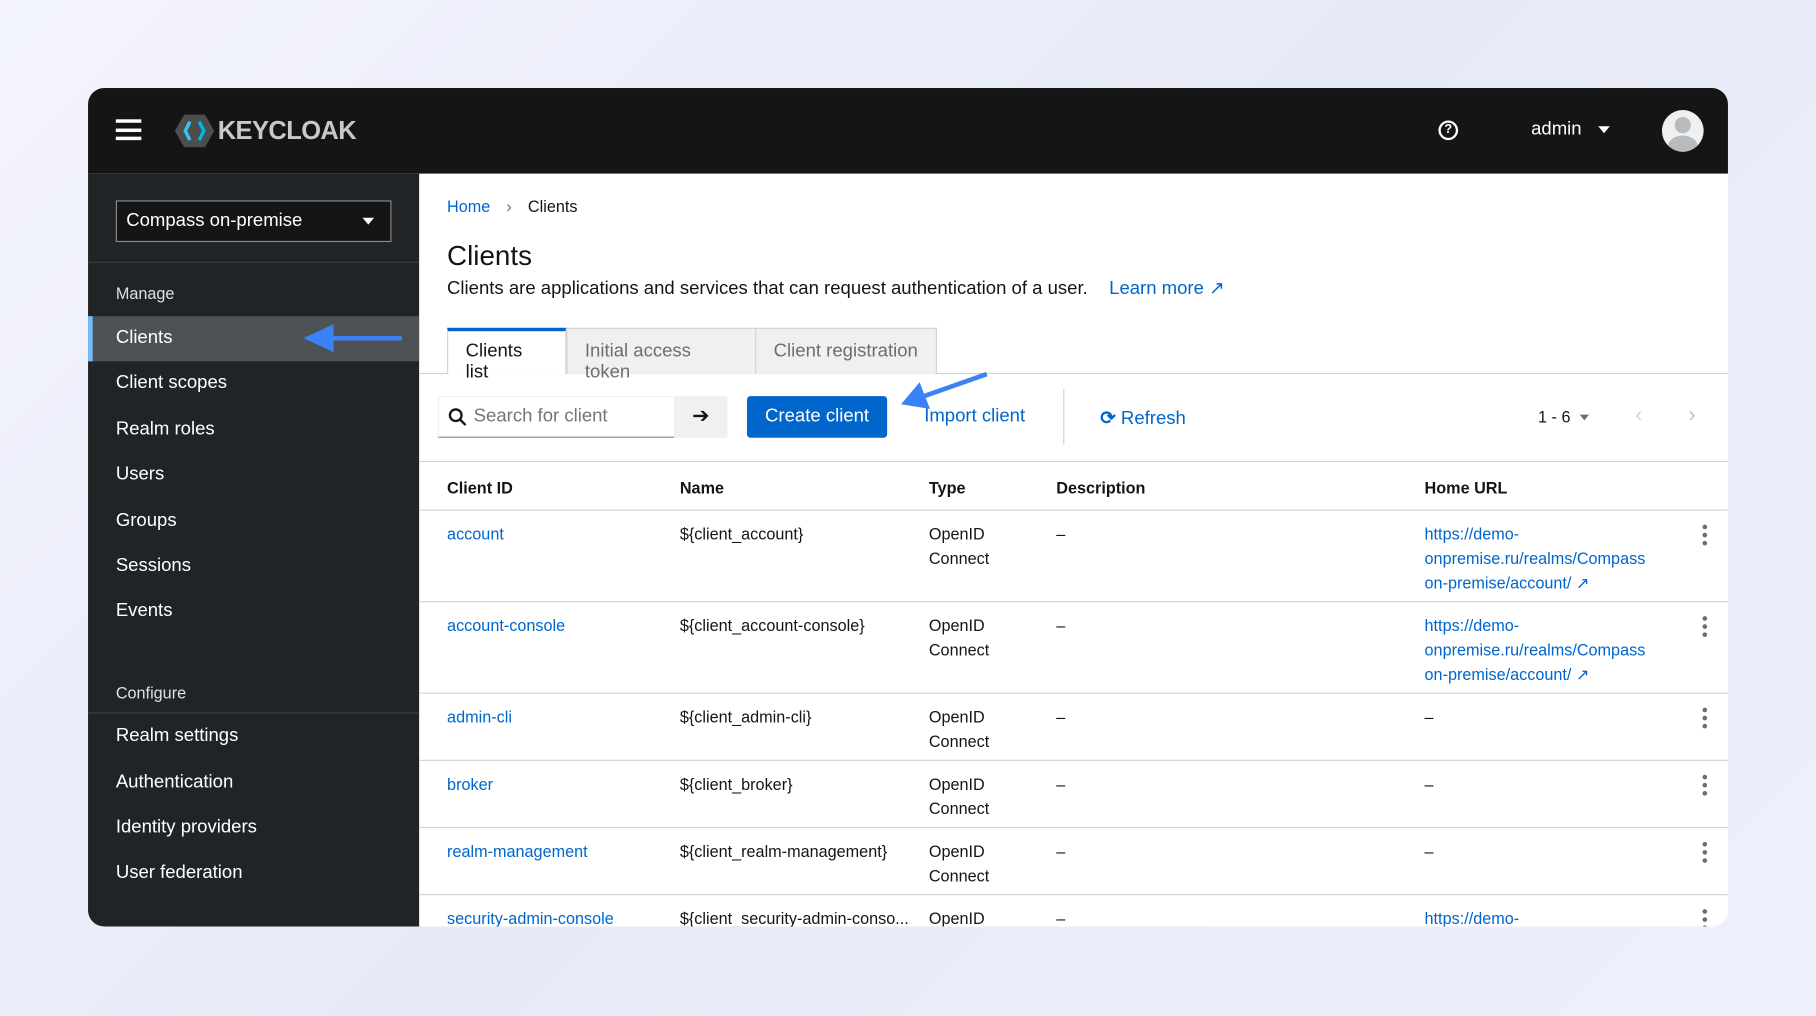 The width and height of the screenshot is (1816, 1016). I want to click on chevron-right-icon: ›, so click(509, 206).